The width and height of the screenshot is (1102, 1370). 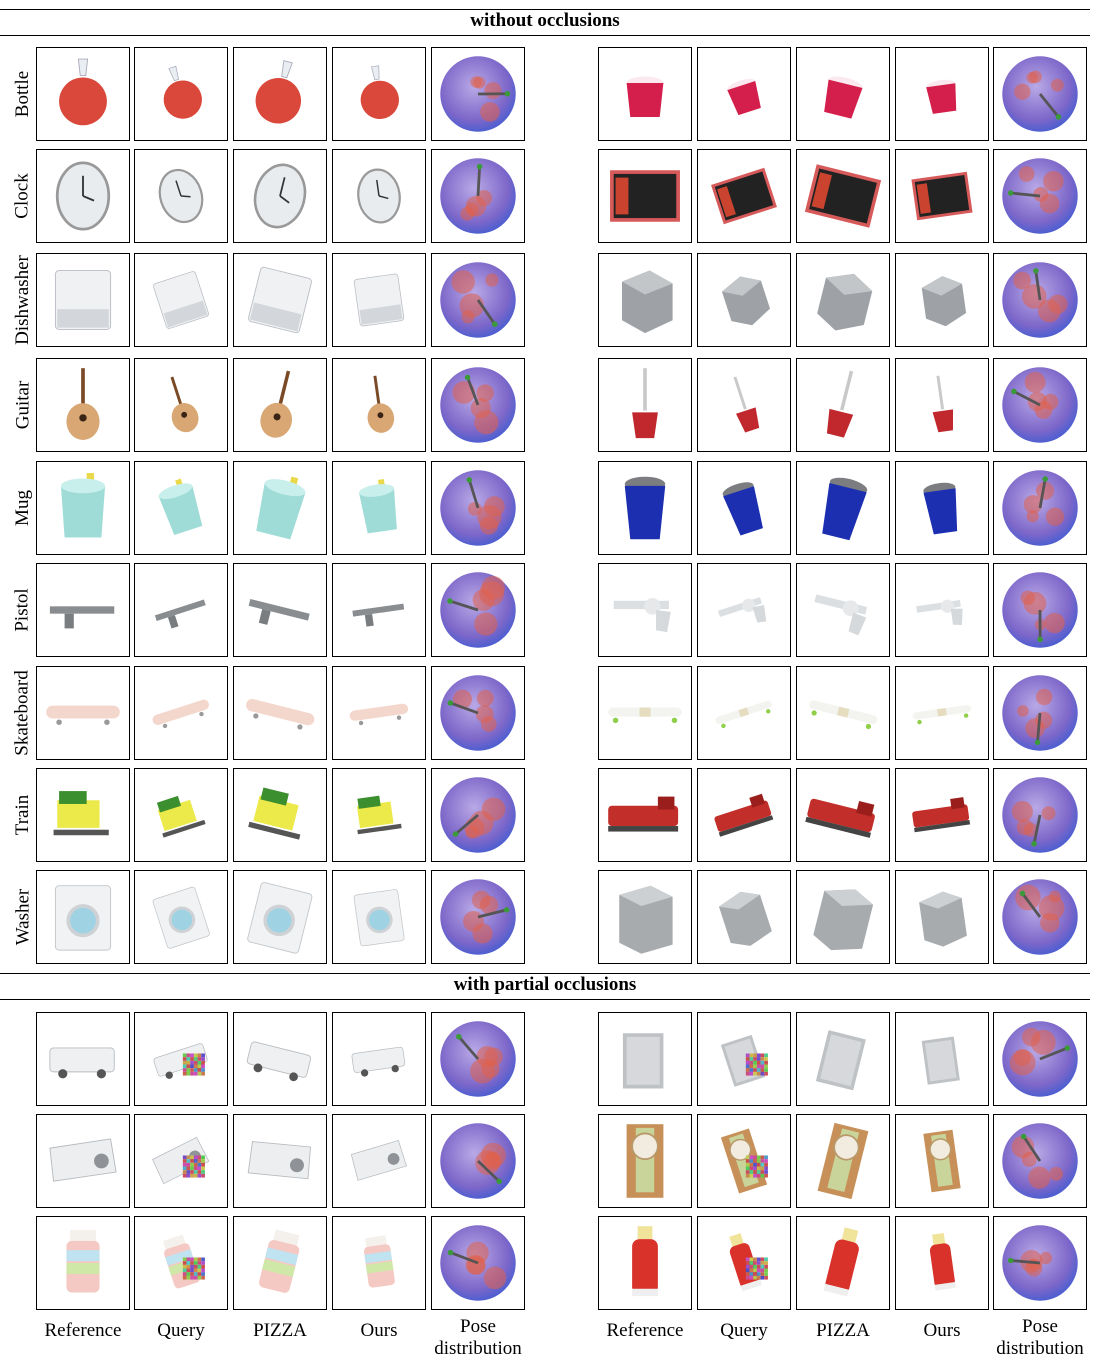 I want to click on column-label: Pose distribution, so click(x=1040, y=1338).